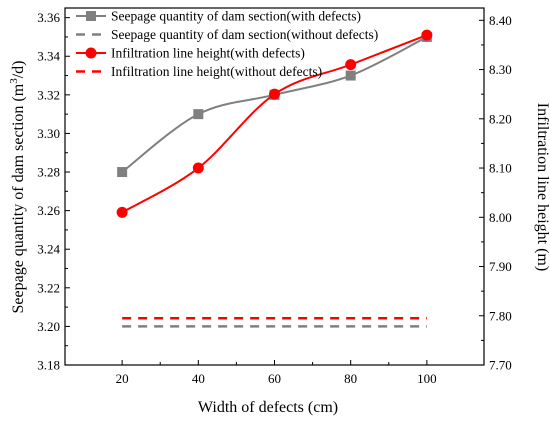 The width and height of the screenshot is (550, 422). What do you see at coordinates (48, 287) in the screenshot?
I see `left-tick-label: 3.22` at bounding box center [48, 287].